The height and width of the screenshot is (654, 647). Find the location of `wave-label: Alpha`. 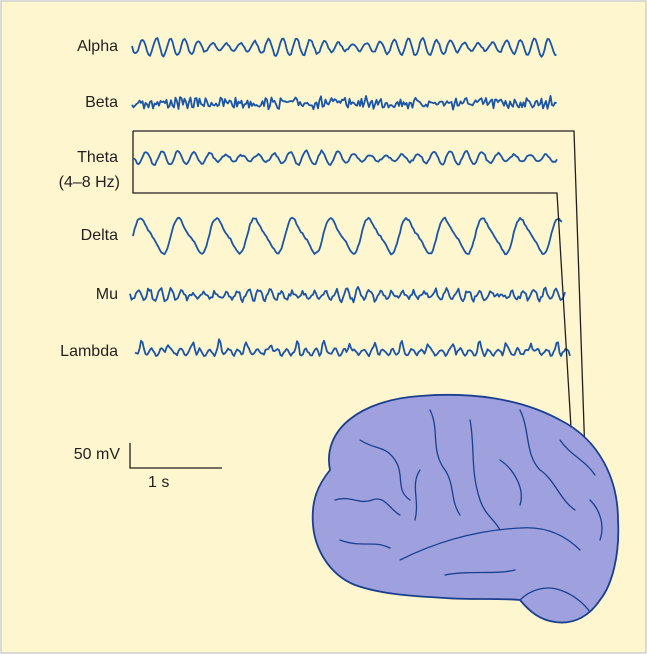

wave-label: Alpha is located at coordinates (97, 46).